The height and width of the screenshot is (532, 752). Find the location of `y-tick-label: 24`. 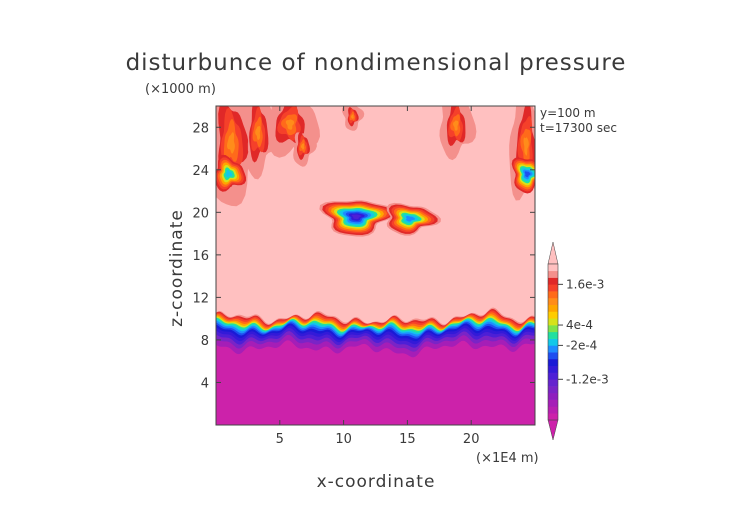

y-tick-label: 24 is located at coordinates (200, 171).